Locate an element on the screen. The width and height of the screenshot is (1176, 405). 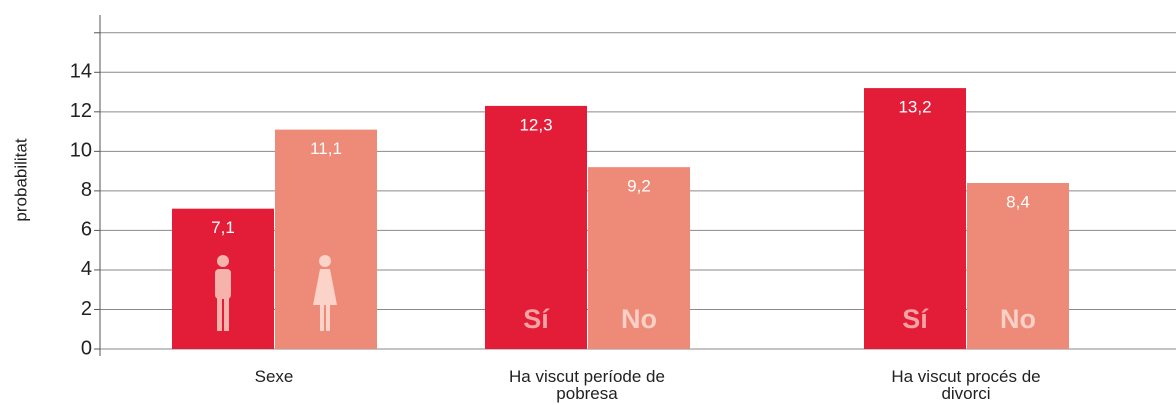
y-tick-label: 2 is located at coordinates (86, 309).